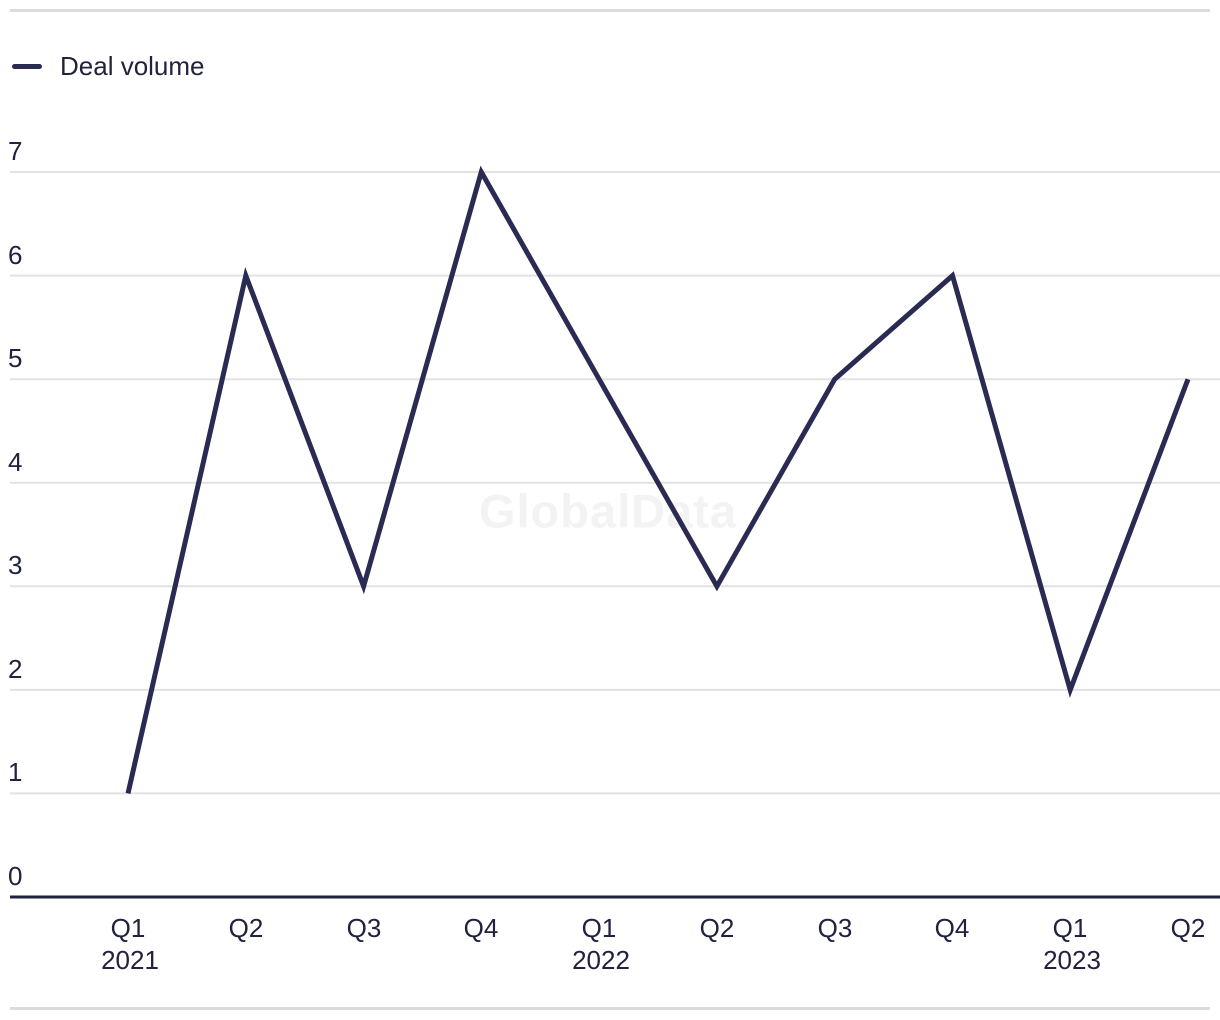 The image size is (1220, 1020). Describe the element at coordinates (246, 928) in the screenshot. I see `x-tick-q2-2021: Q2` at that location.